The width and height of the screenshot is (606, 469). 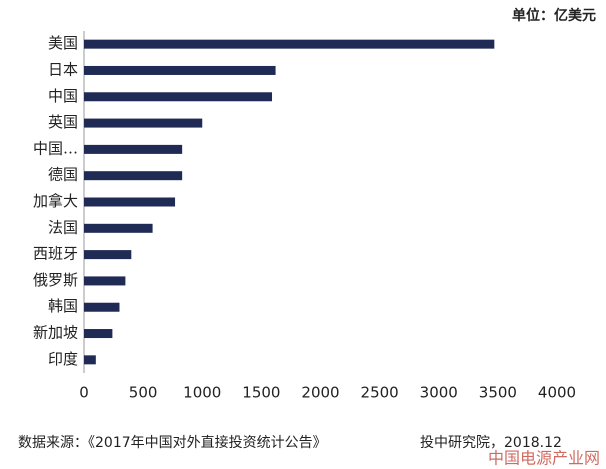 What do you see at coordinates (55, 280) in the screenshot?
I see `y-tick-label: 俄罗斯` at bounding box center [55, 280].